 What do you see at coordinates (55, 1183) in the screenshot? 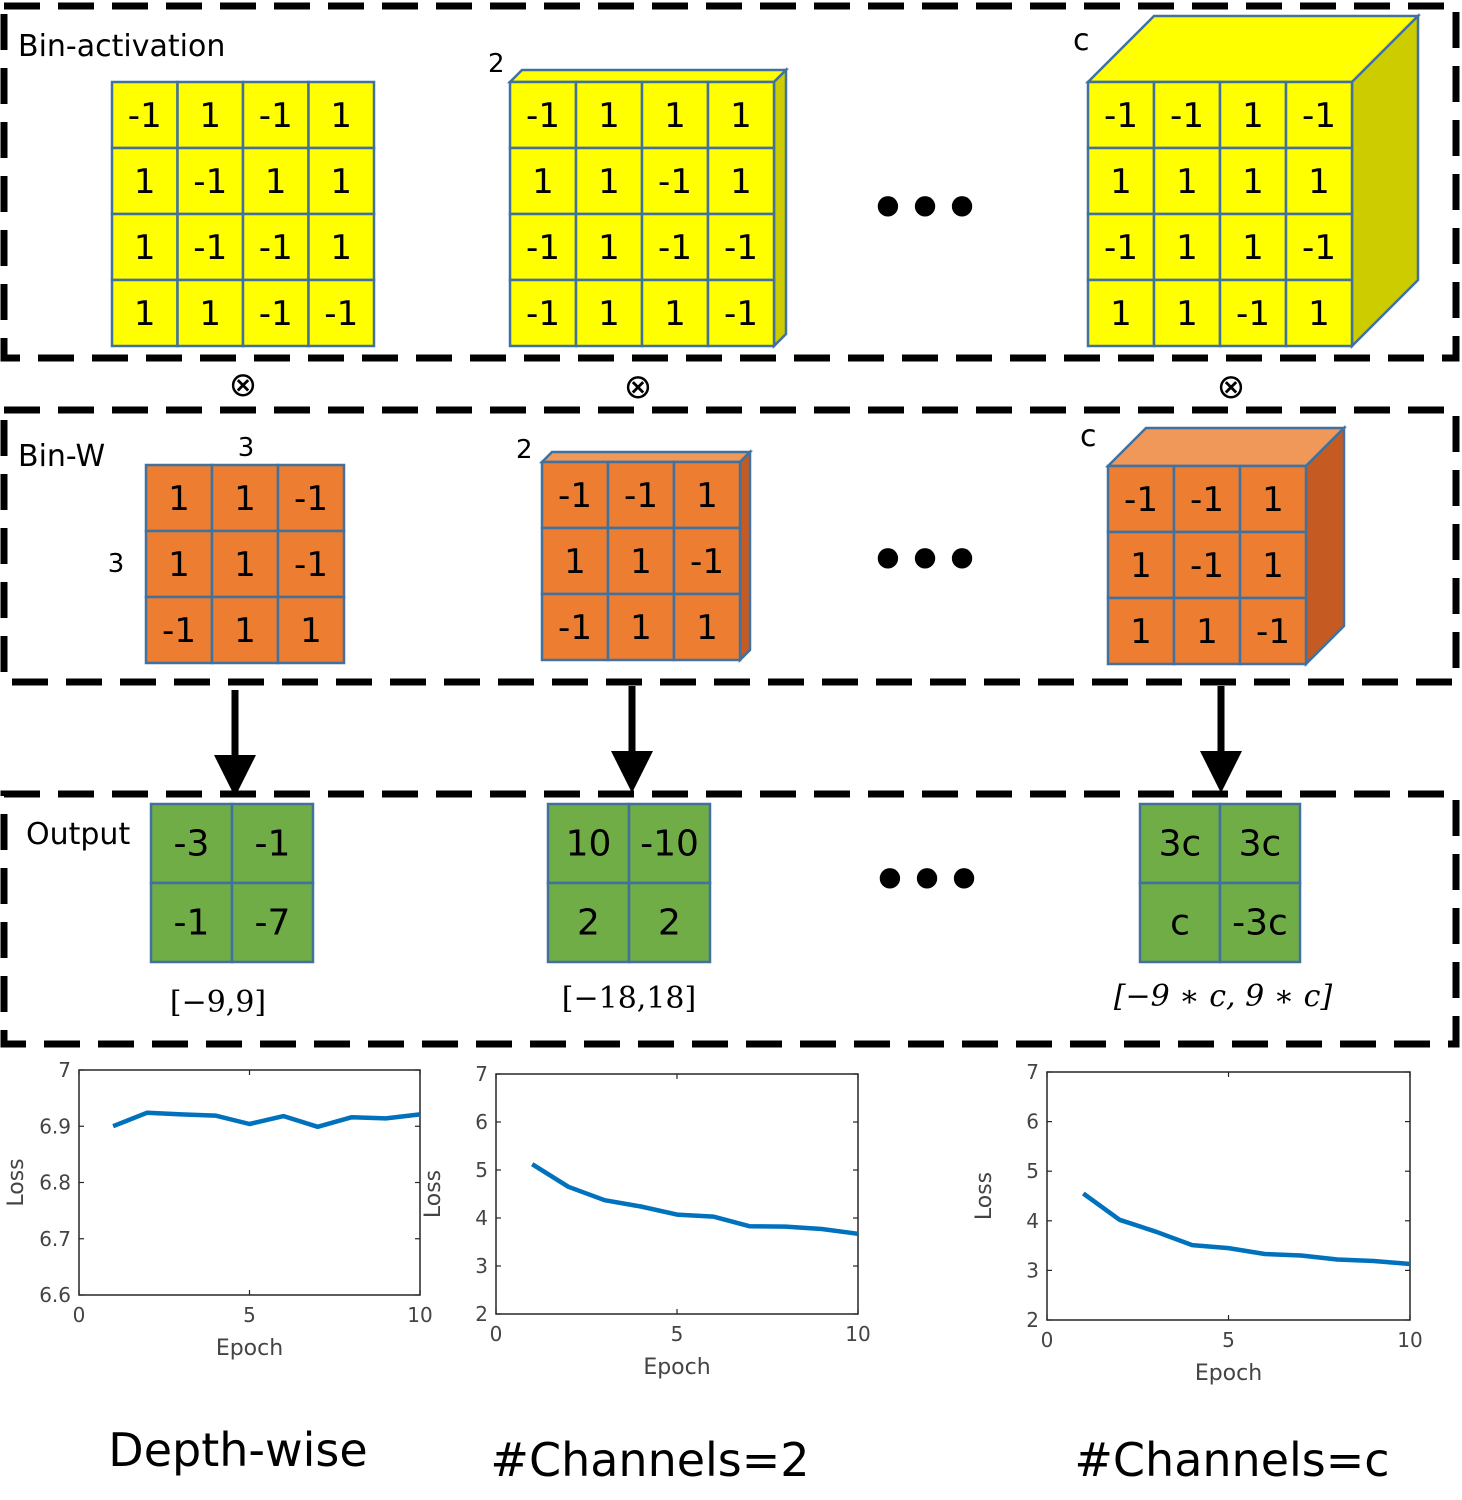
I see `y-tick-label: 6.8` at bounding box center [55, 1183].